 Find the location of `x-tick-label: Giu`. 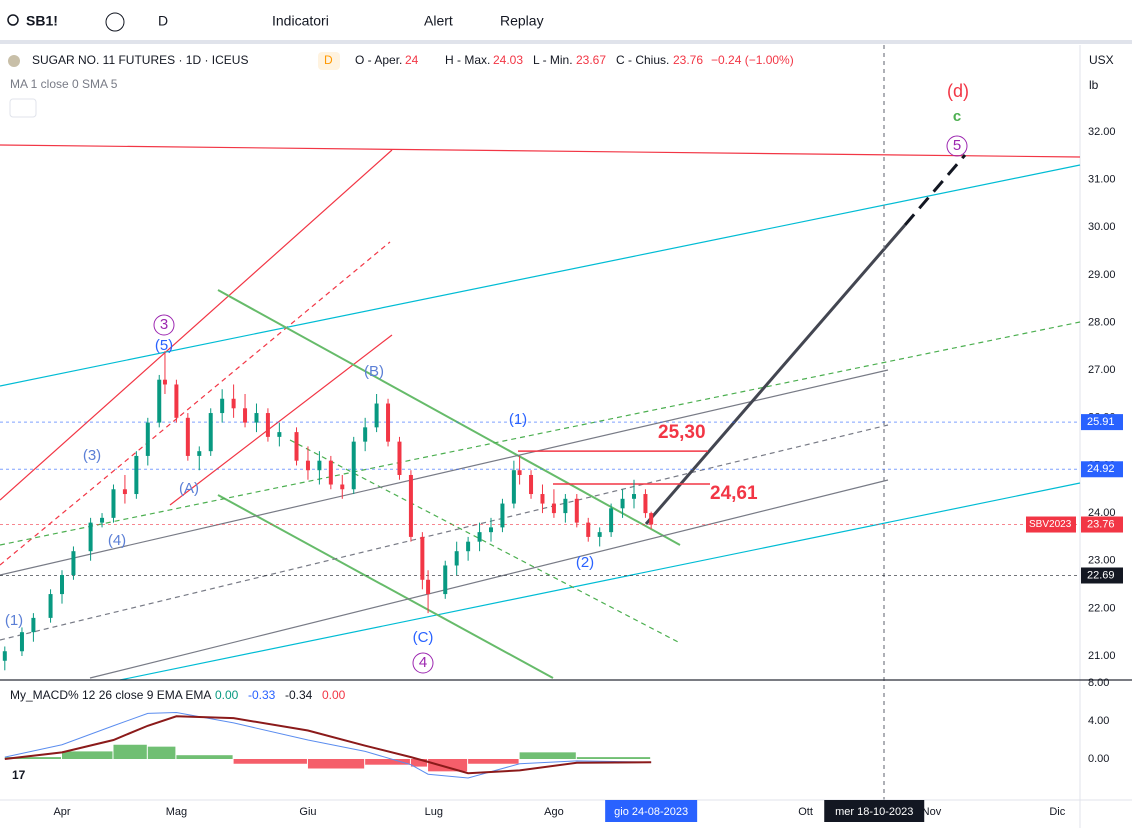

x-tick-label: Giu is located at coordinates (307, 812).